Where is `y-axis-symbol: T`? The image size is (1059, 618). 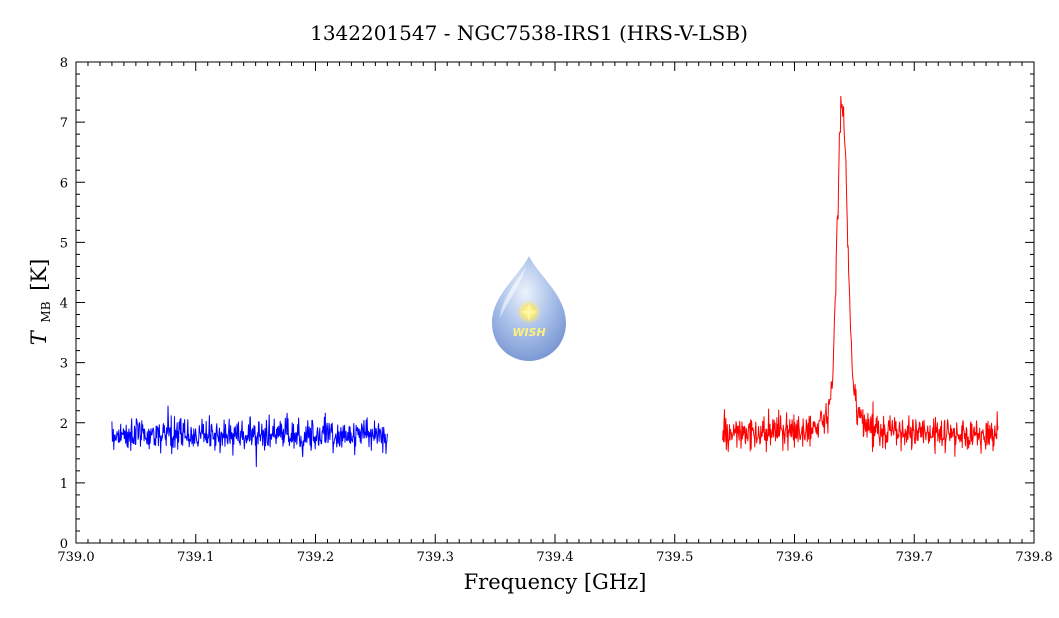
y-axis-symbol: T is located at coordinates (39, 337).